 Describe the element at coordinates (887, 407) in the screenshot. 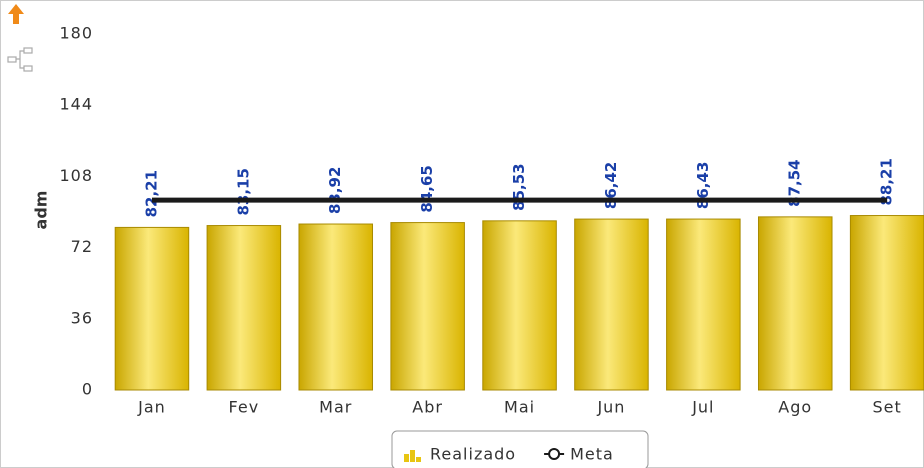

I see `x-tick-label: Set` at that location.